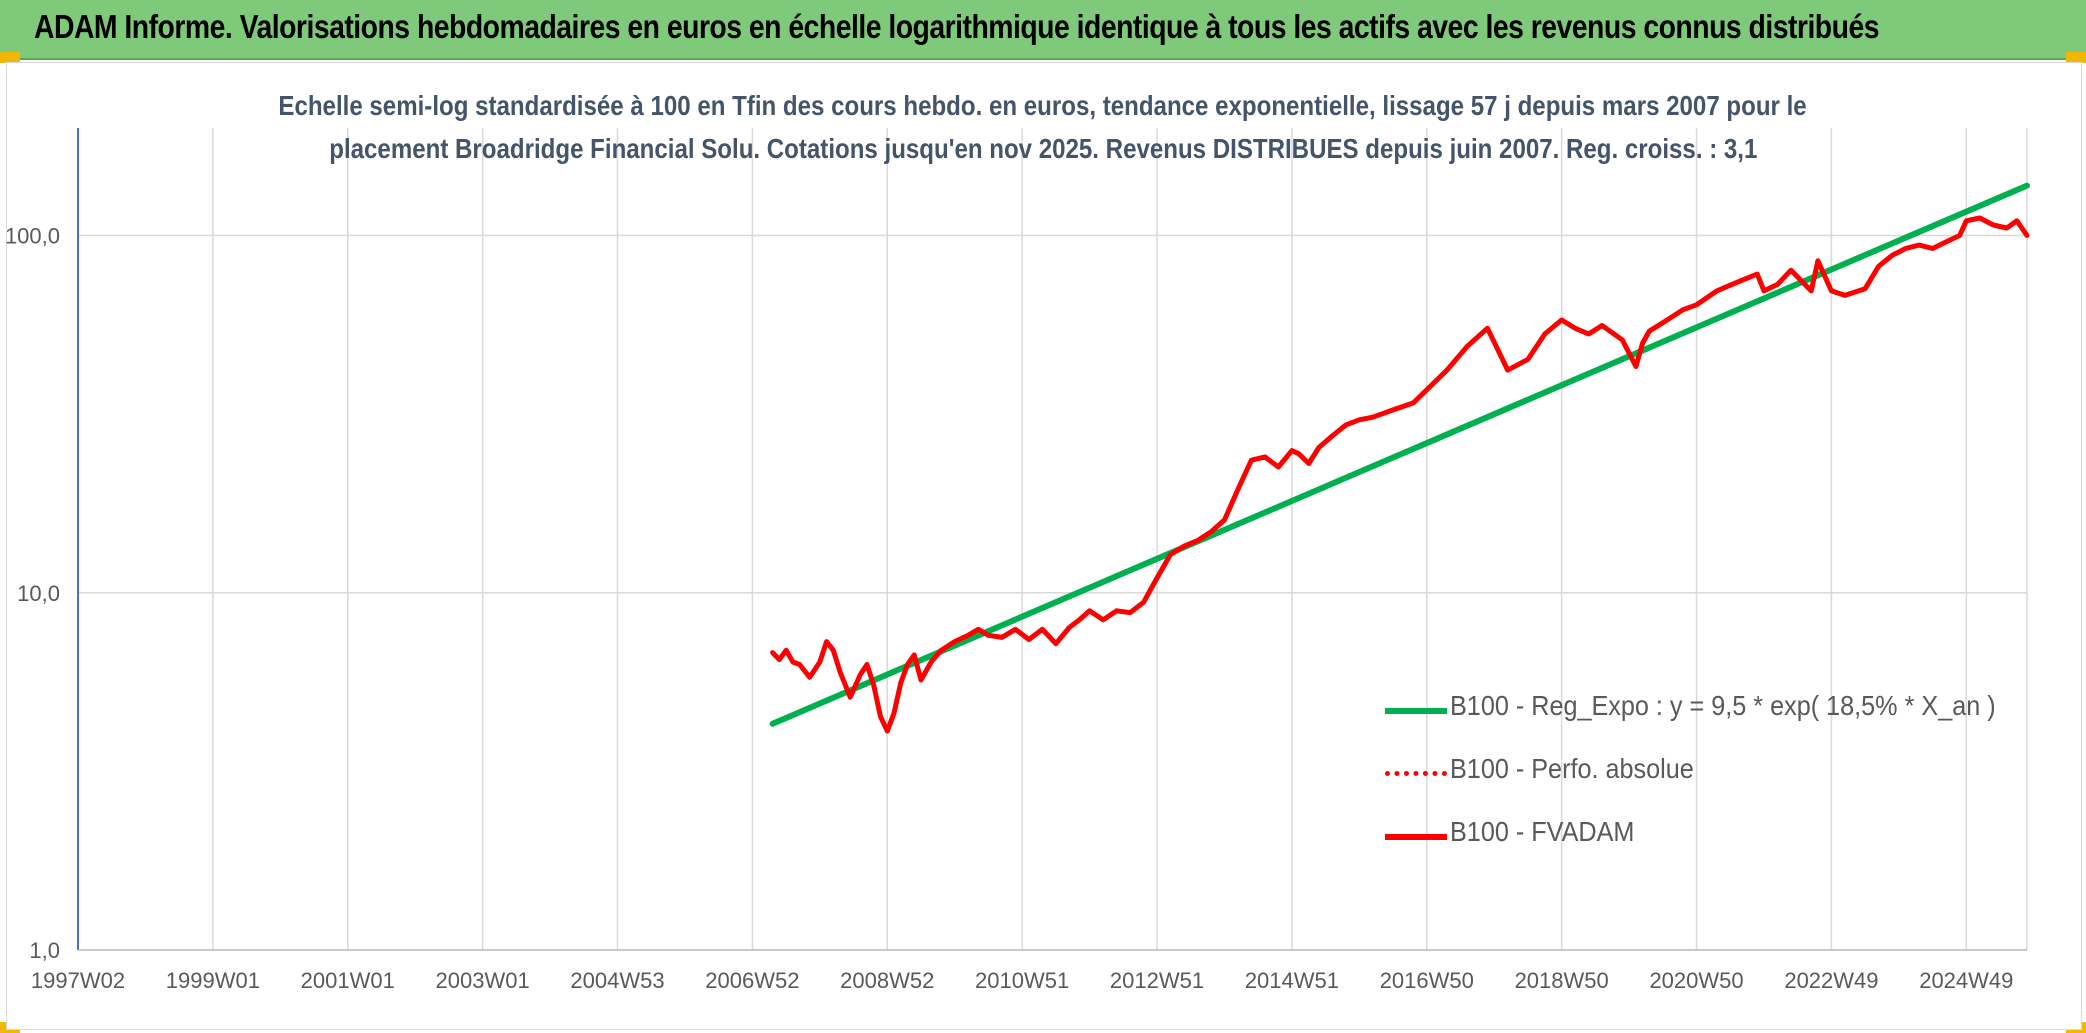  Describe the element at coordinates (348, 980) in the screenshot. I see `x-tick-label: 2001W01` at that location.